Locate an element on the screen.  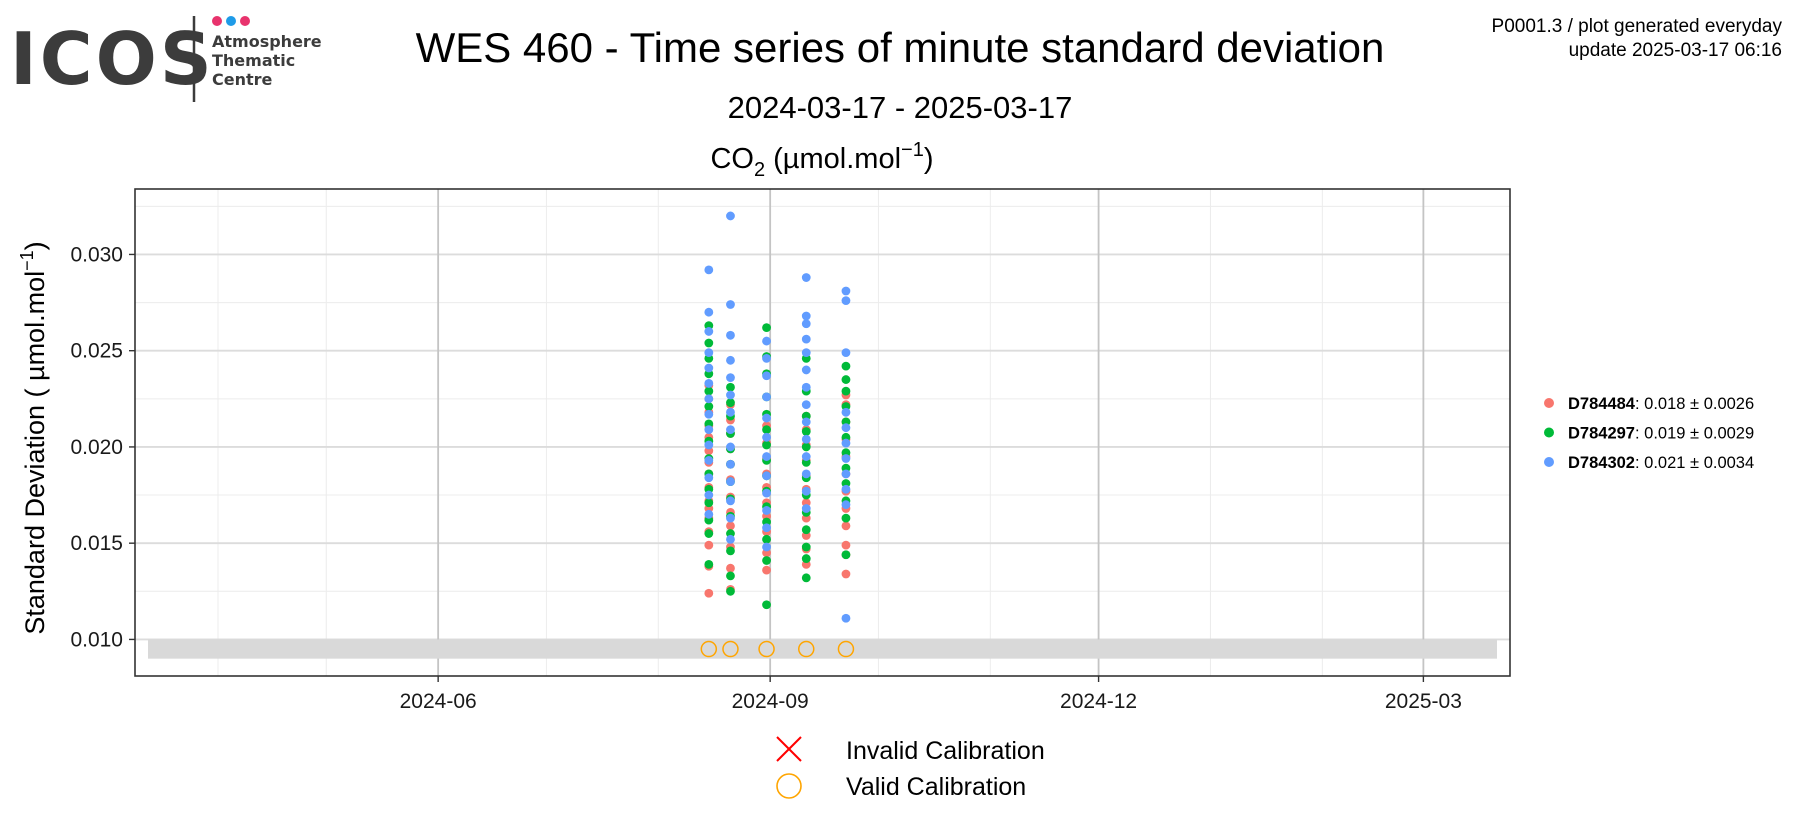
series-D784302 is located at coordinates (777, 417).